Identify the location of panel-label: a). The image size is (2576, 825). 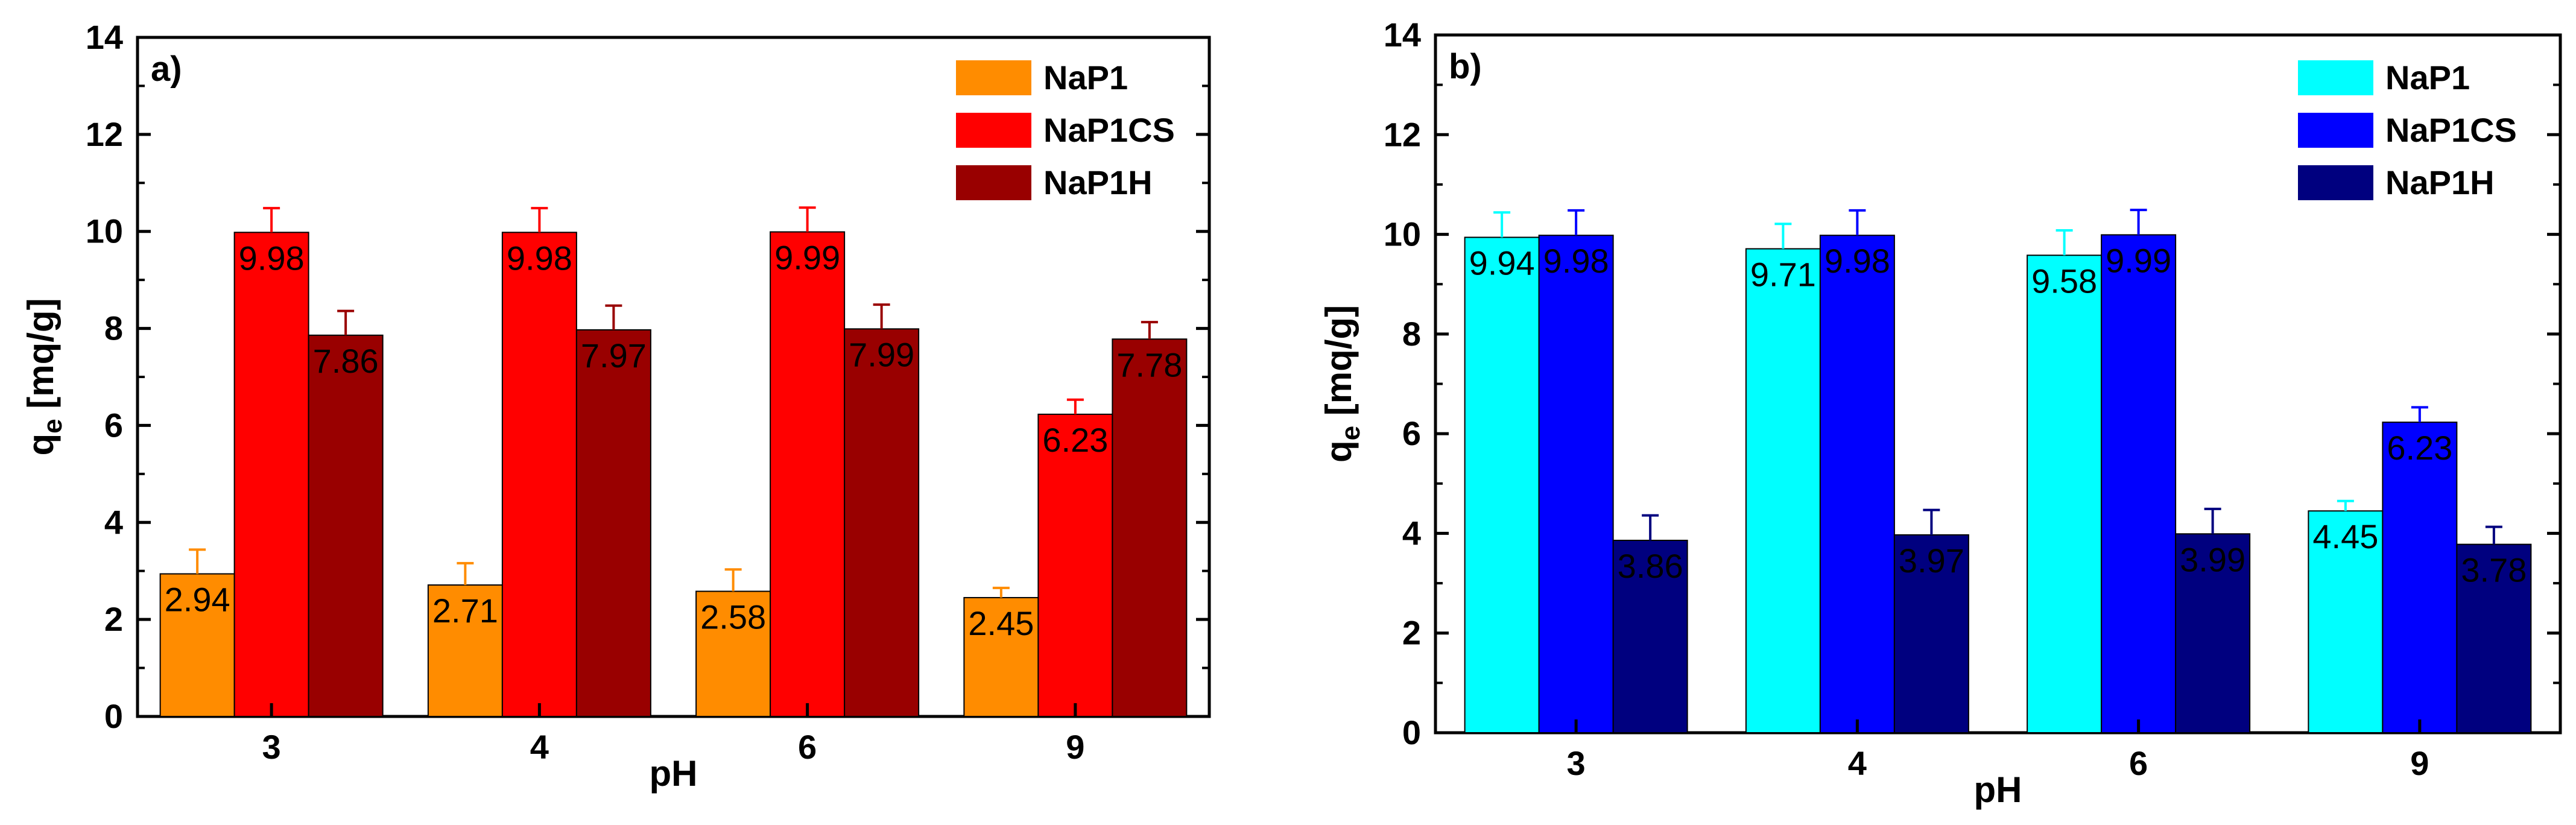
(166, 69).